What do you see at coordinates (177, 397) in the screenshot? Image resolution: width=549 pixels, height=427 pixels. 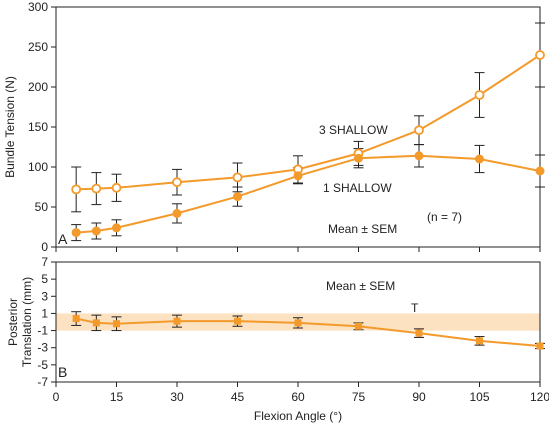 I see `x-tick-label: 30` at bounding box center [177, 397].